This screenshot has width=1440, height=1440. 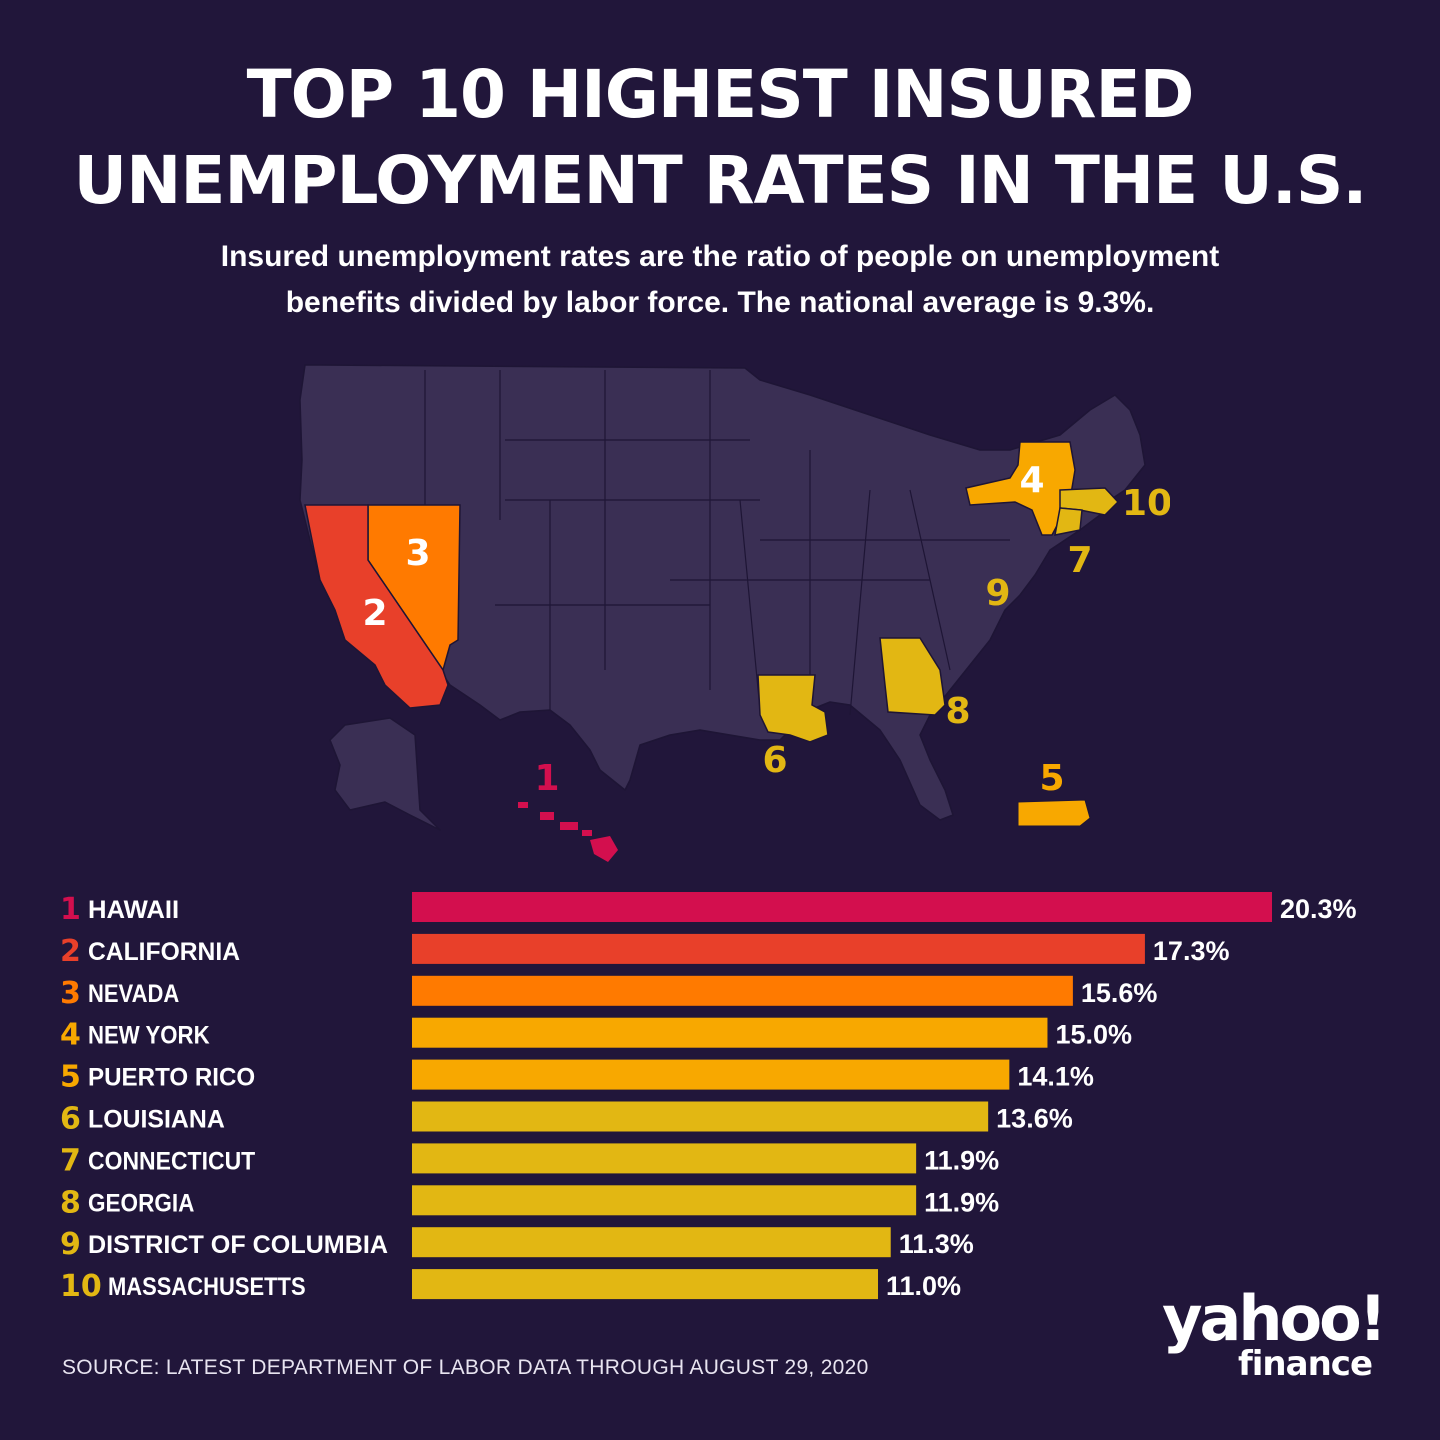 What do you see at coordinates (70, 1244) in the screenshot?
I see `rank-label: 9` at bounding box center [70, 1244].